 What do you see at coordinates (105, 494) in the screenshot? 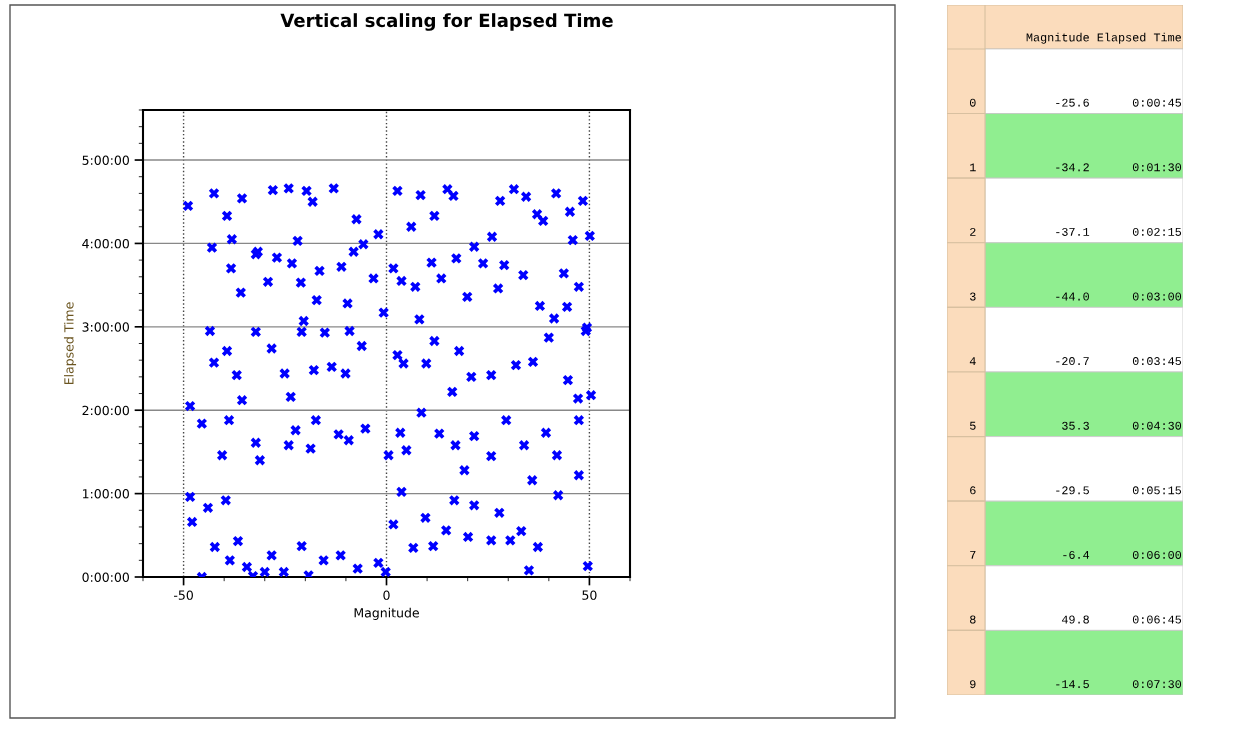
I see `y-tick-label: 1:00:00` at bounding box center [105, 494].